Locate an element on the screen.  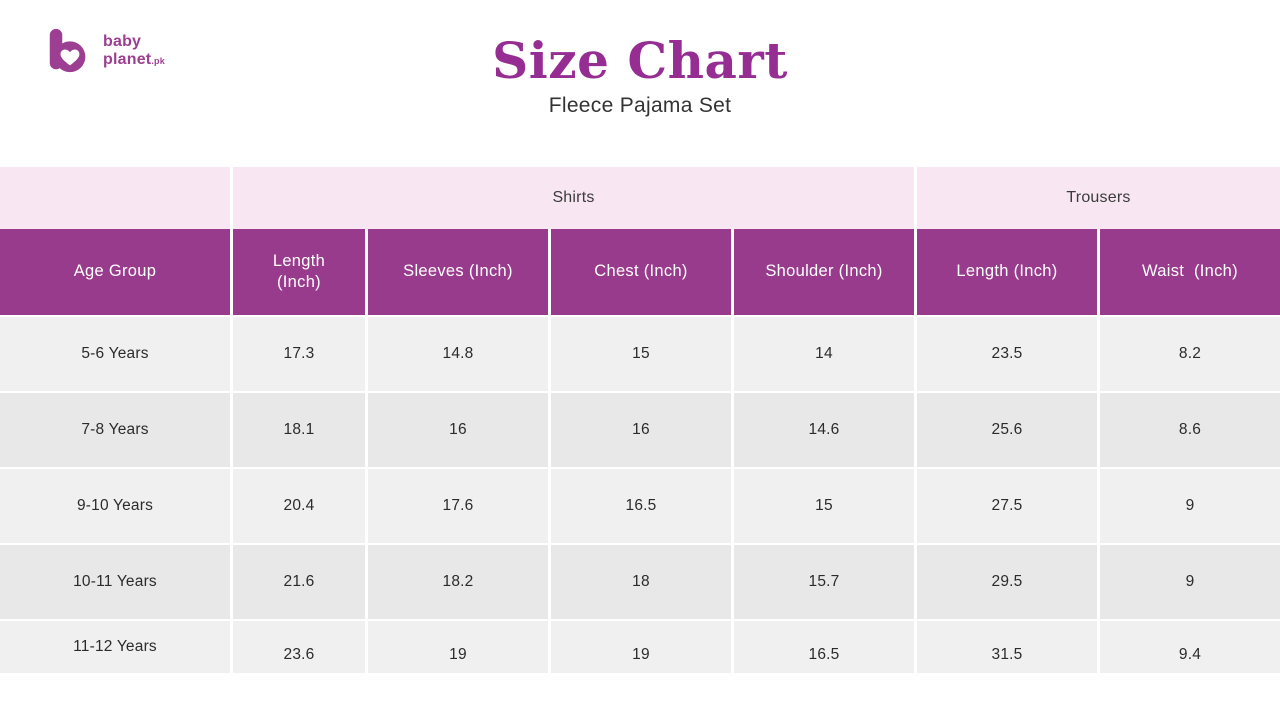
size-value-cell: 23.6 is located at coordinates (299, 647).